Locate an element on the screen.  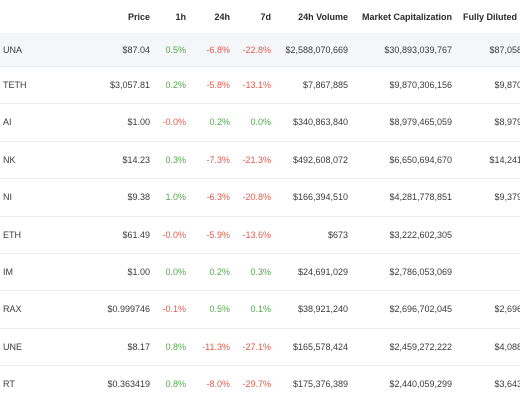
change-1h-cell: 0.0% is located at coordinates (175, 272).